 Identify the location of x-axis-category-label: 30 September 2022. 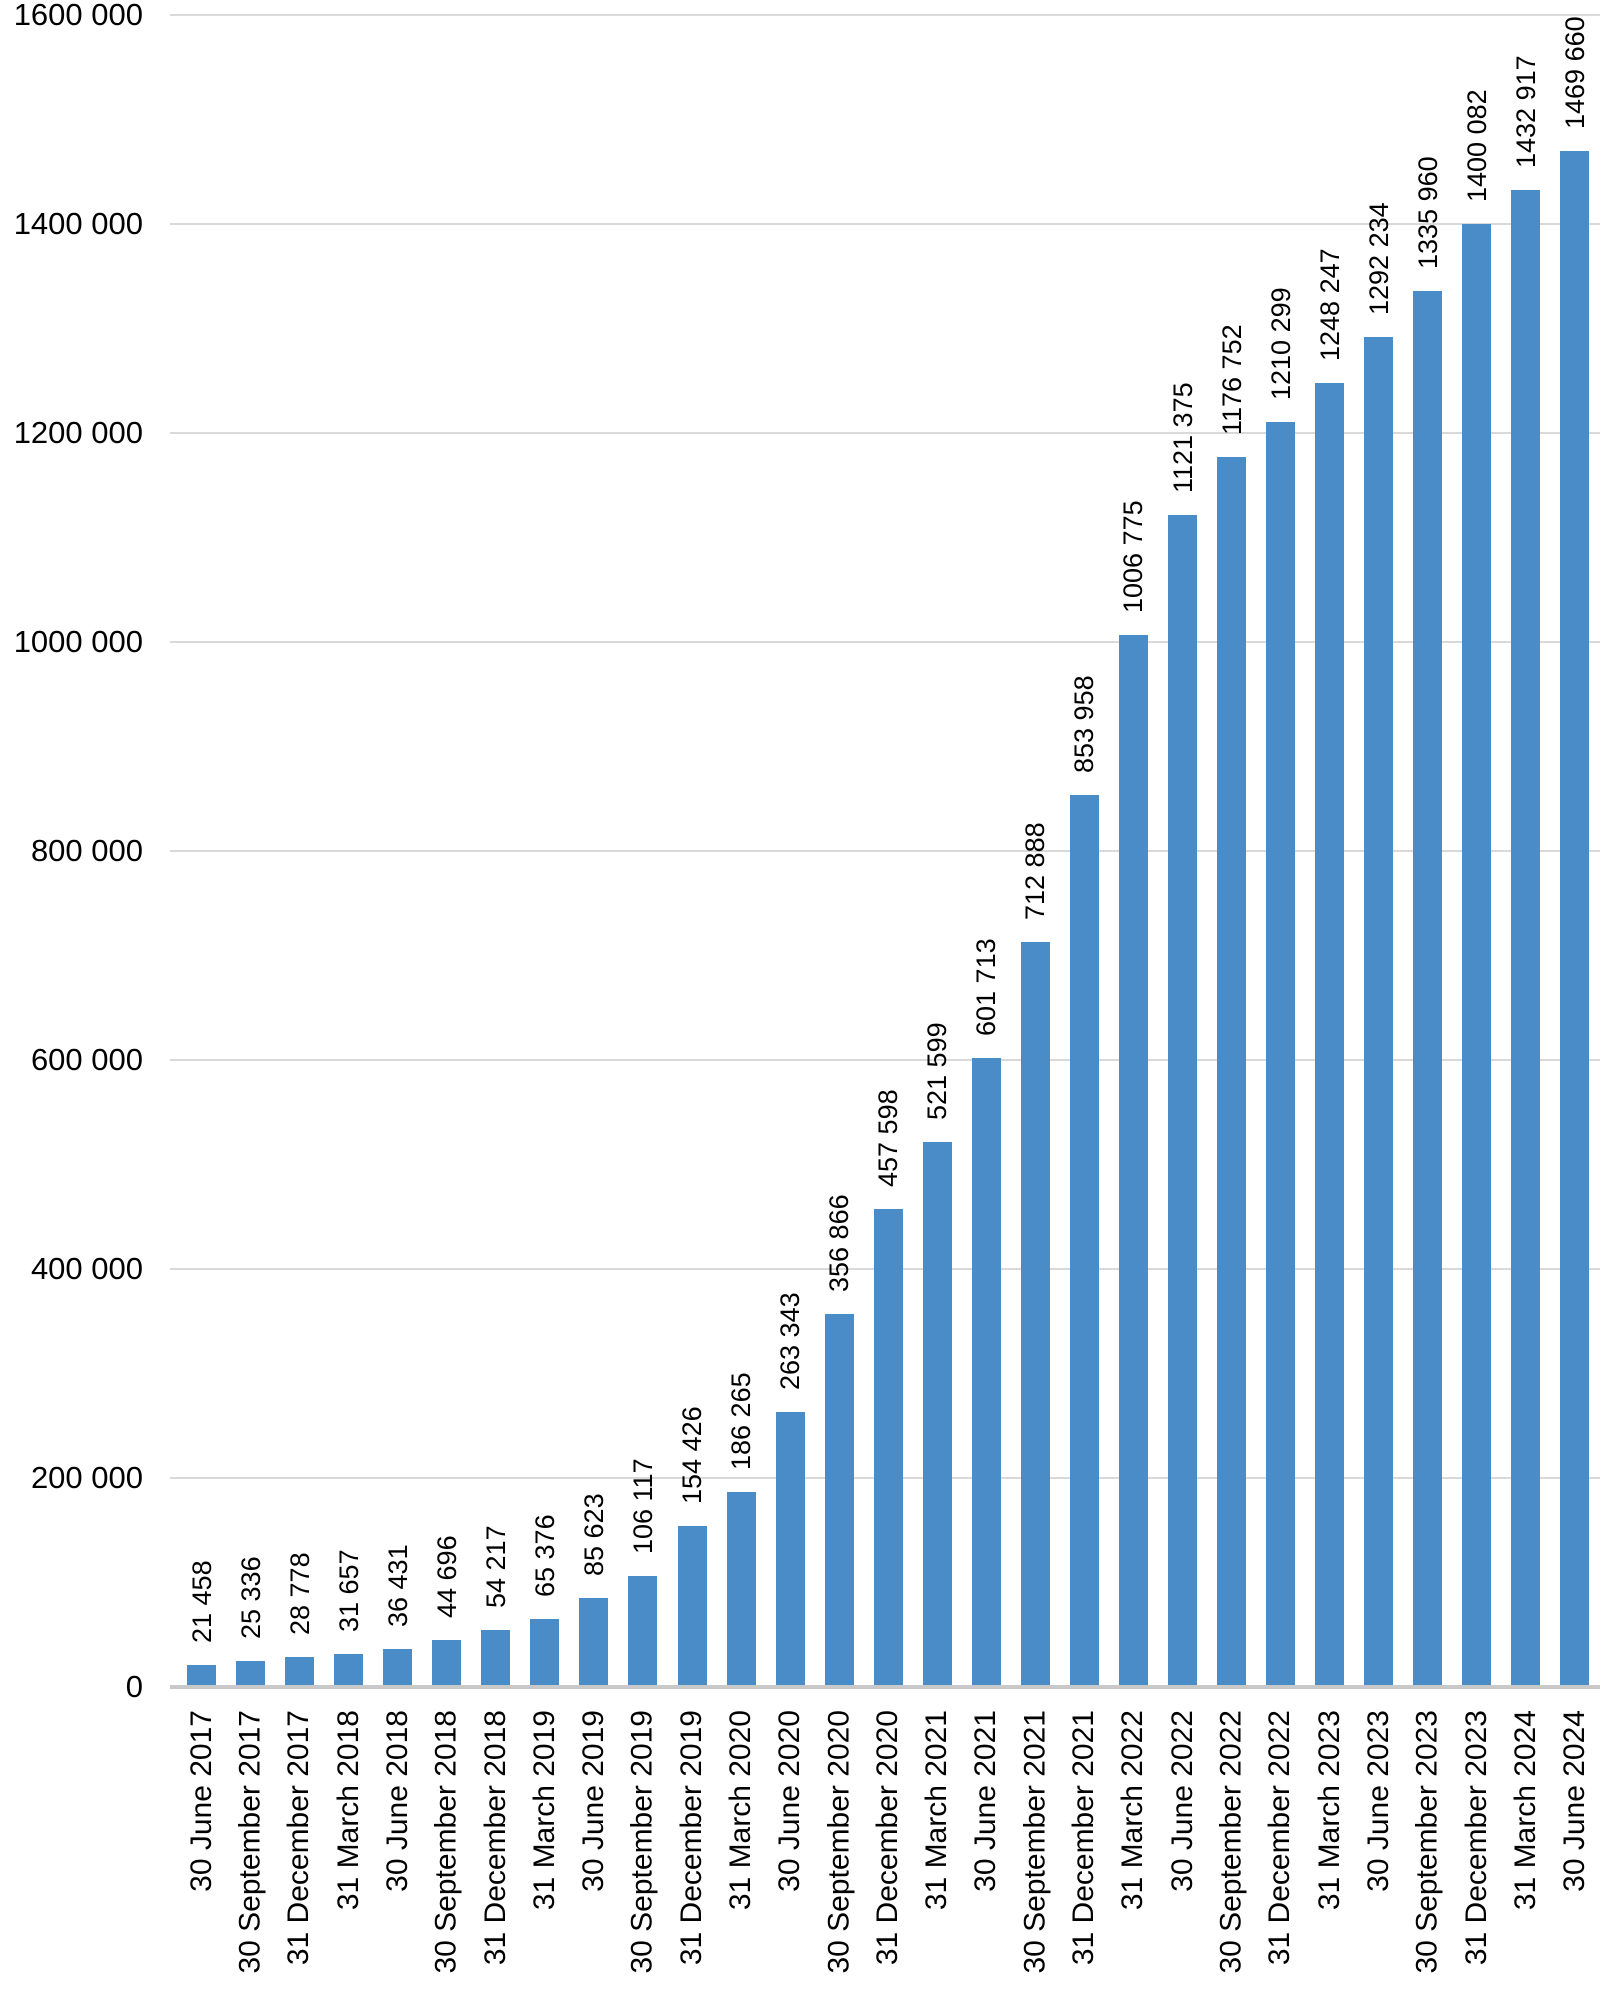
(1231, 1842).